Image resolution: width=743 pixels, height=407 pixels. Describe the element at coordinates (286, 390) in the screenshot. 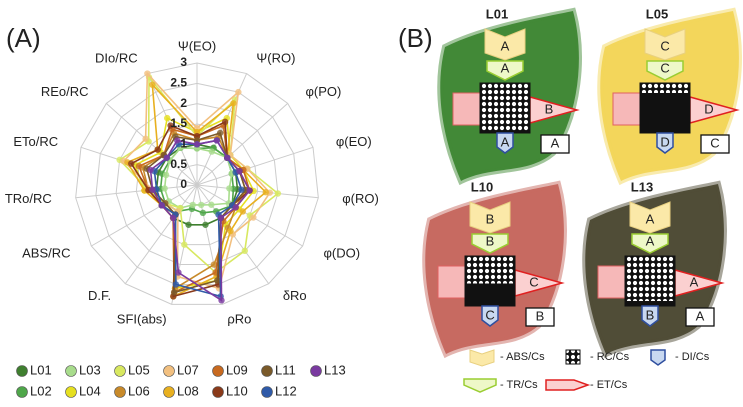

I see `legend-label: L12` at that location.